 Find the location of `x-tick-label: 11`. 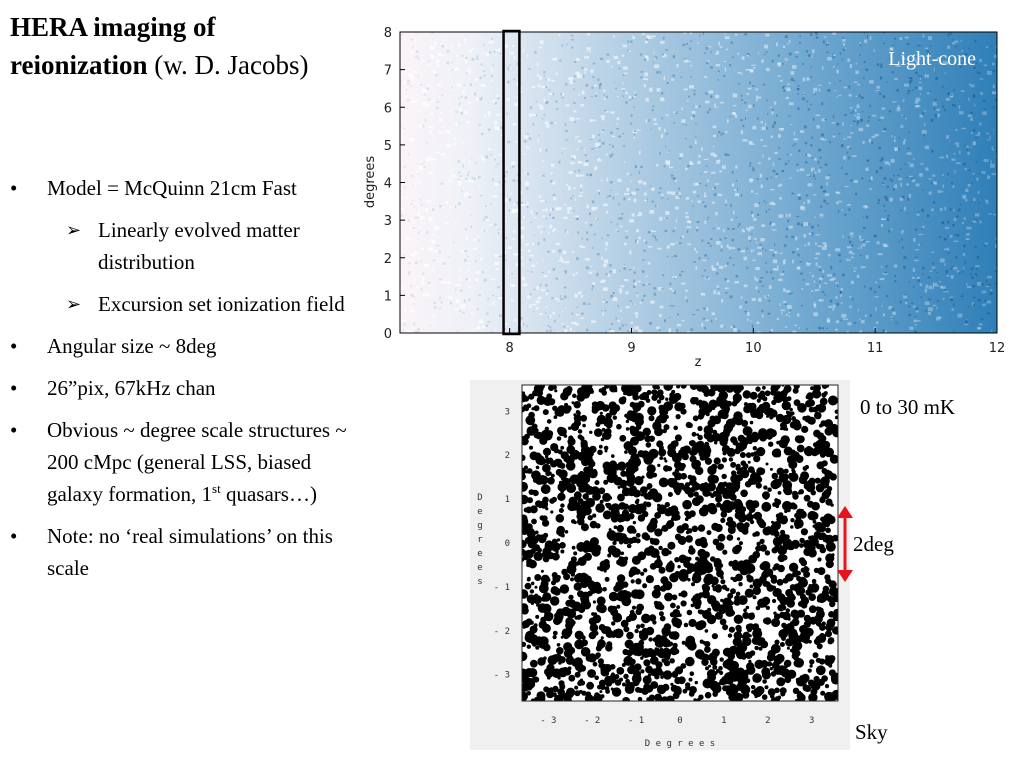

x-tick-label: 11 is located at coordinates (875, 348).